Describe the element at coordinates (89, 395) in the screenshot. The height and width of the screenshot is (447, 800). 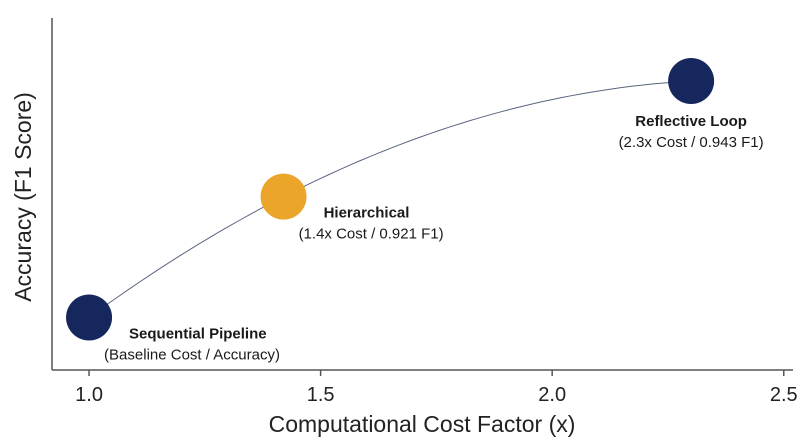
I see `x-tick-label-0: 1.0` at that location.